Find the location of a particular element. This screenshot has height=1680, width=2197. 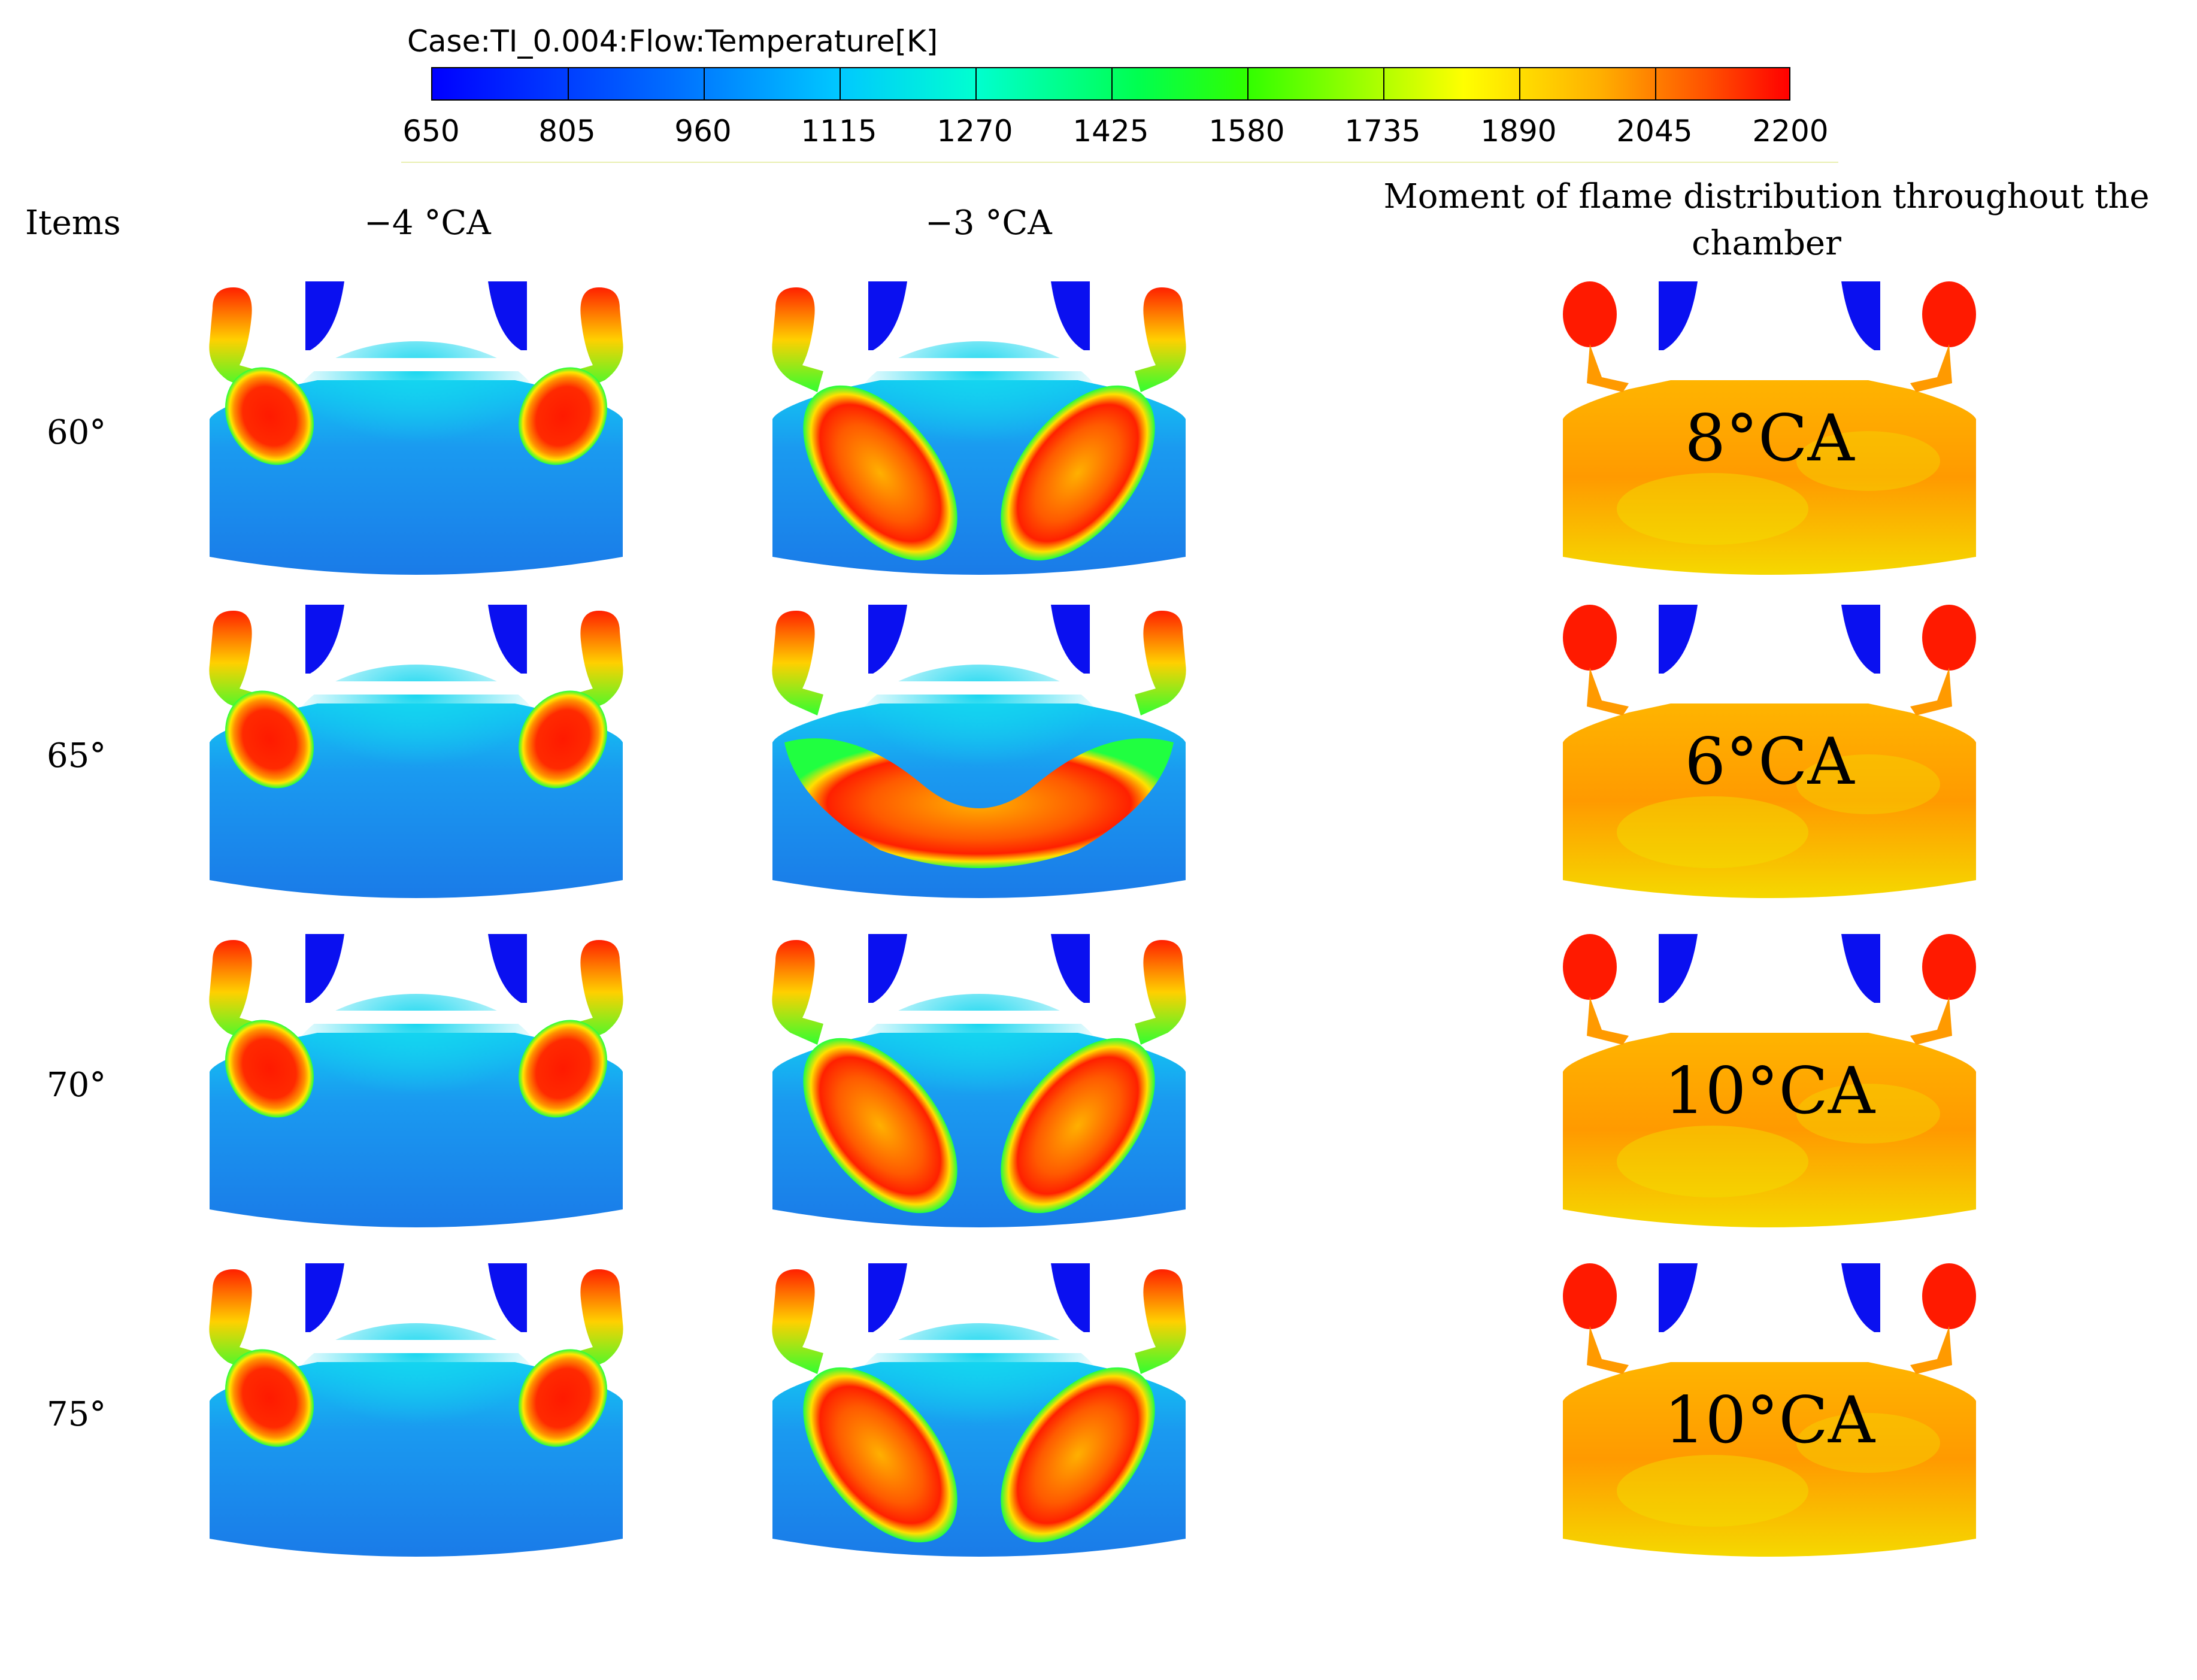

colorbar-tick-label: 2045 is located at coordinates (1654, 131).